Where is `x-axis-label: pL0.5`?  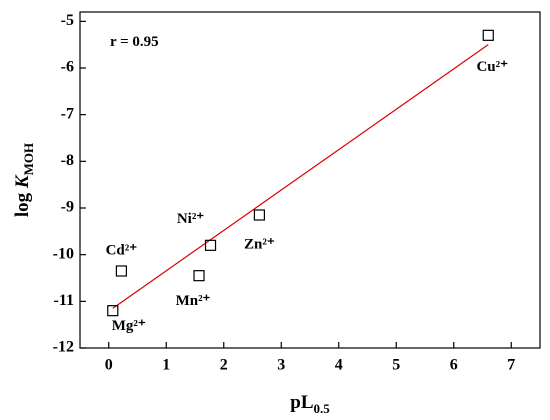
x-axis-label: pL0.5 is located at coordinates (310, 404).